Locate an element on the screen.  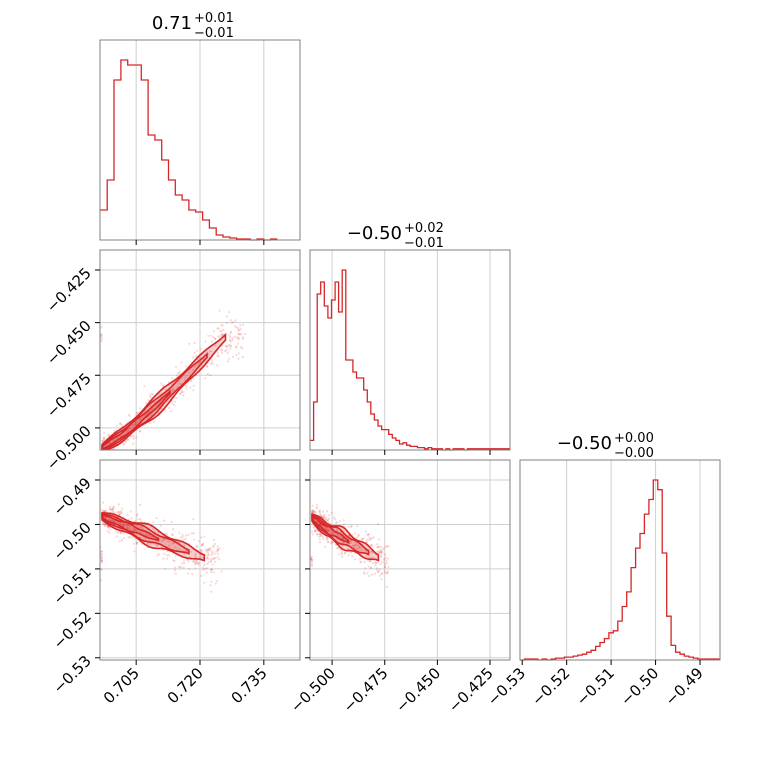
p20-ytick-label: −0.50 is located at coordinates (72, 541).